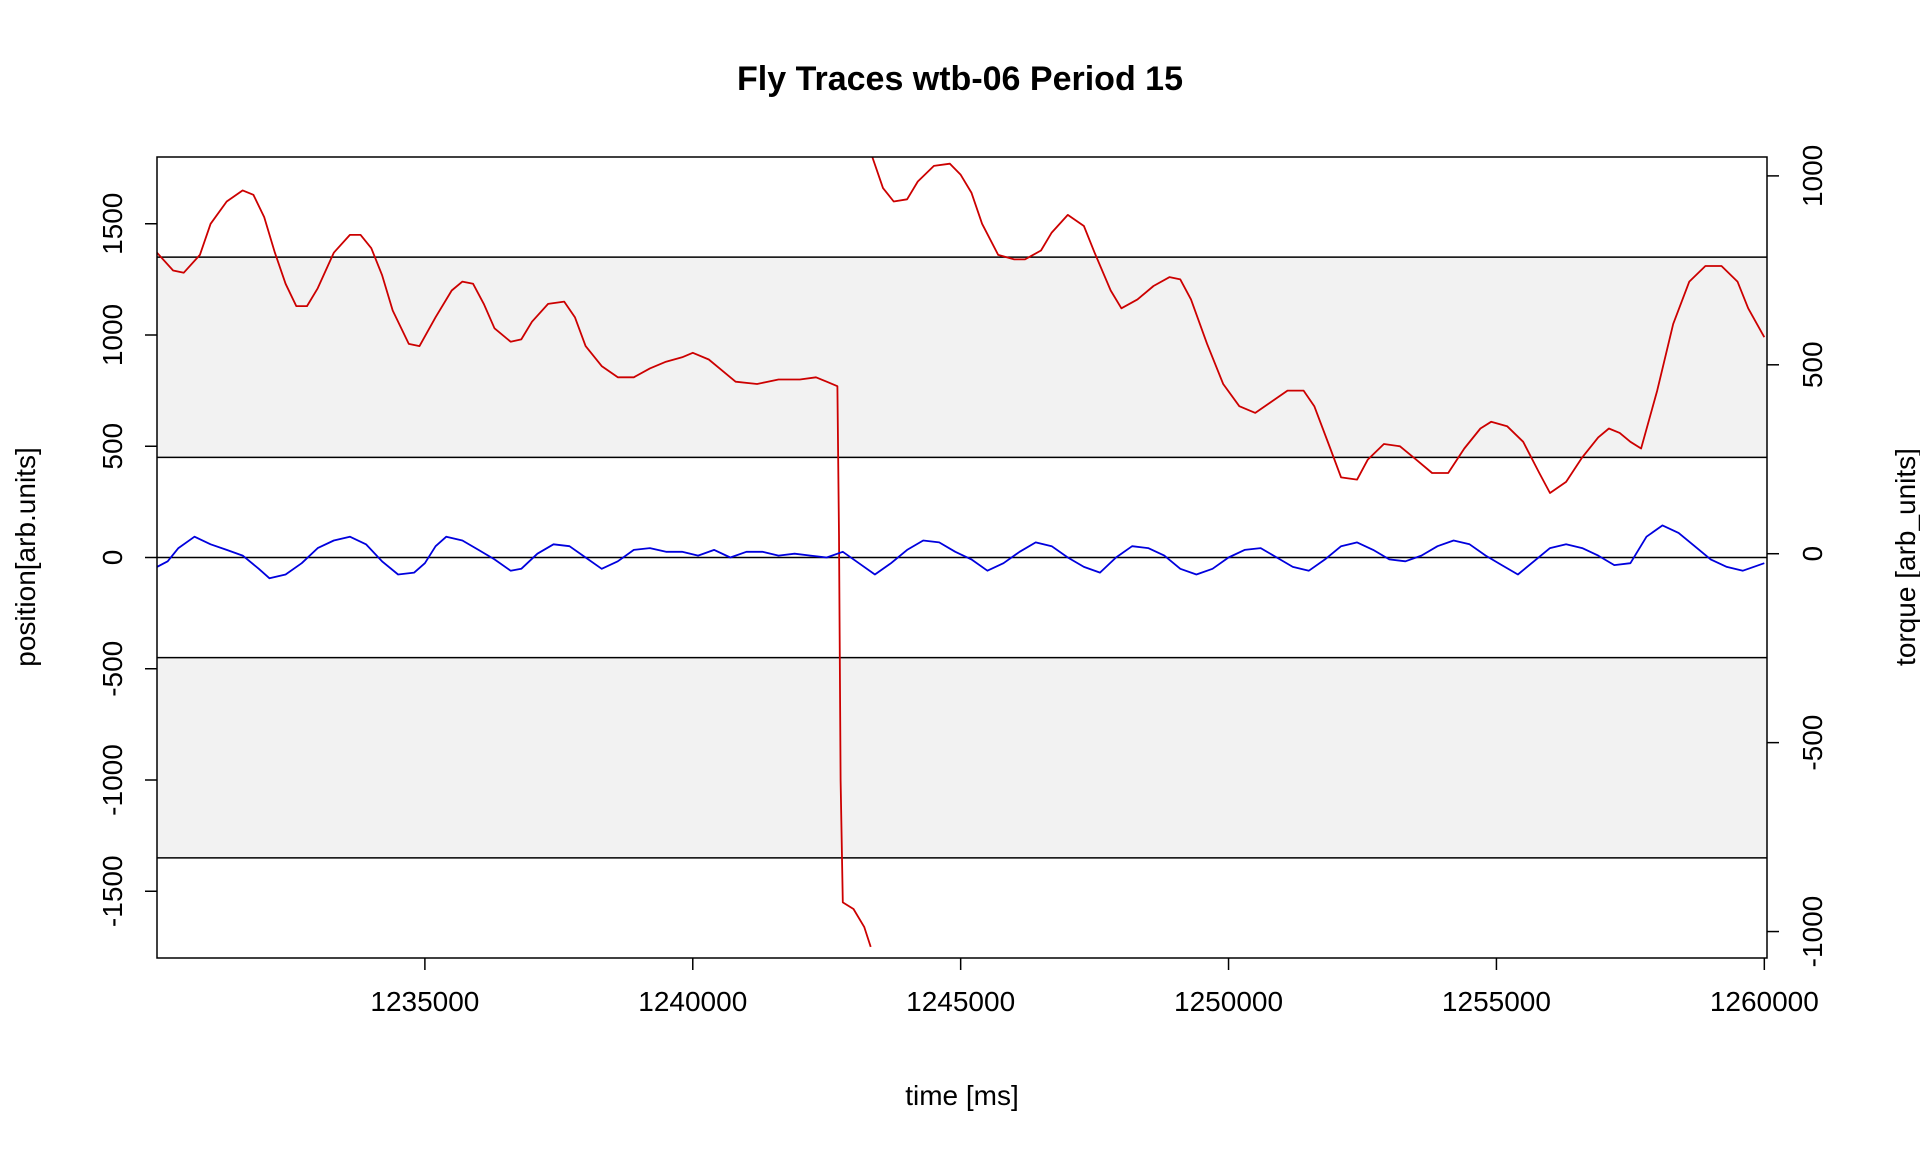  Describe the element at coordinates (692, 1001) in the screenshot. I see `x-tick-label: 1240000` at that location.